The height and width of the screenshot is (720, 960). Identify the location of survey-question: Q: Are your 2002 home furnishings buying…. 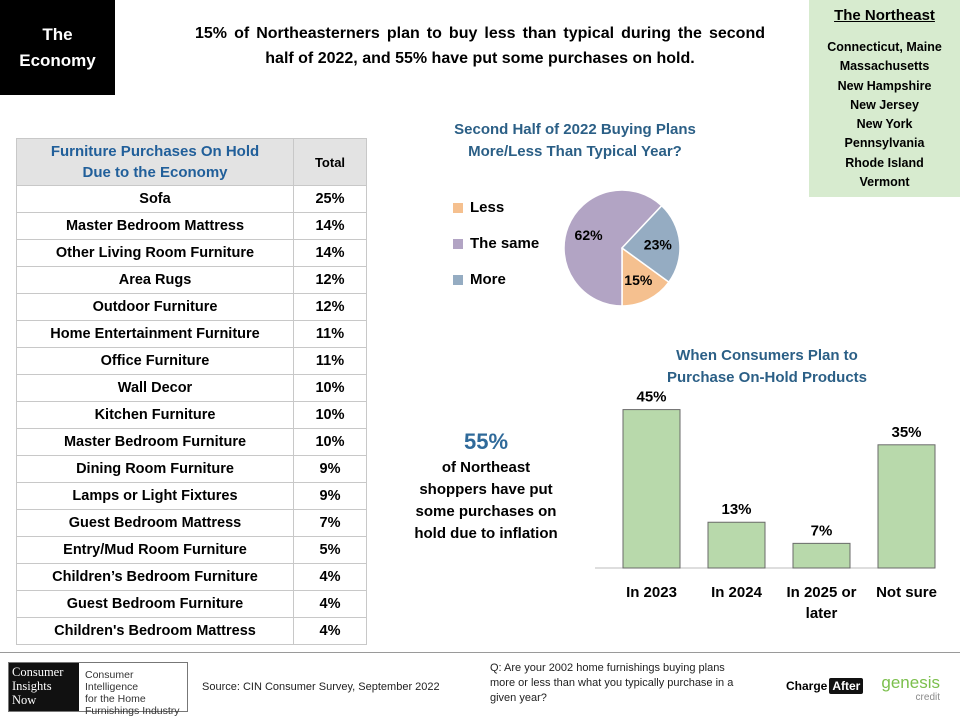
(612, 683).